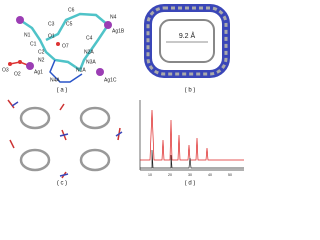 Image resolution: width=320 pixels, height=240 pixels. I want to click on annotation: 9.2 Å, so click(187, 35).